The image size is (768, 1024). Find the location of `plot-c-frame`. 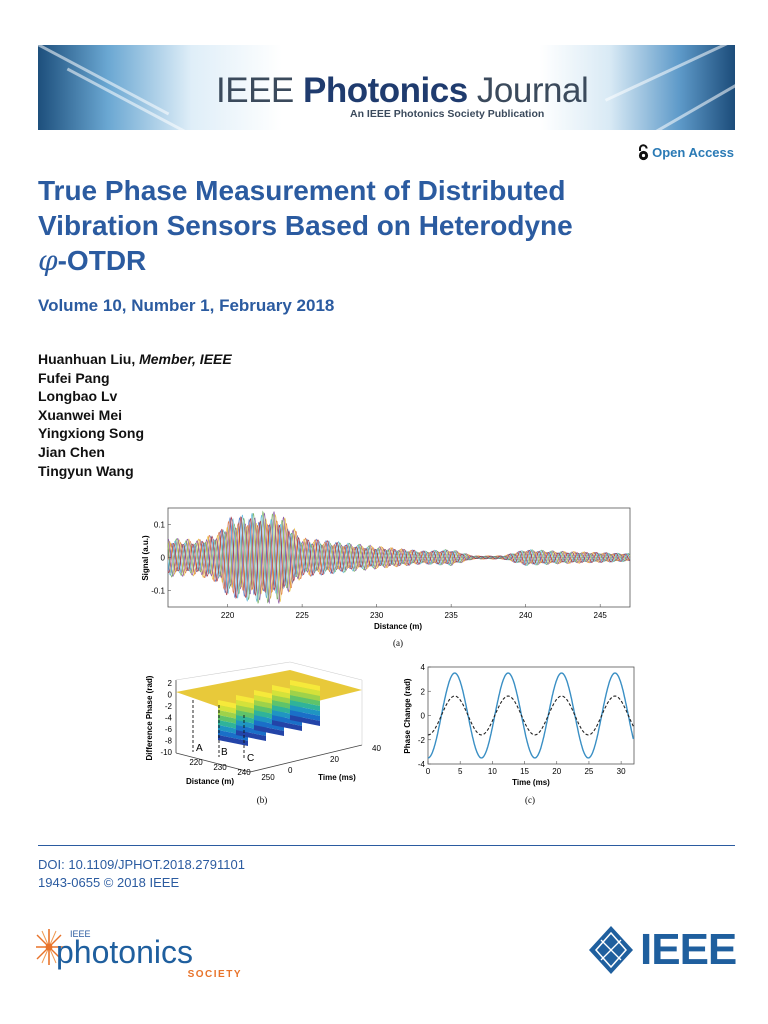

plot-c-frame is located at coordinates (531, 715).